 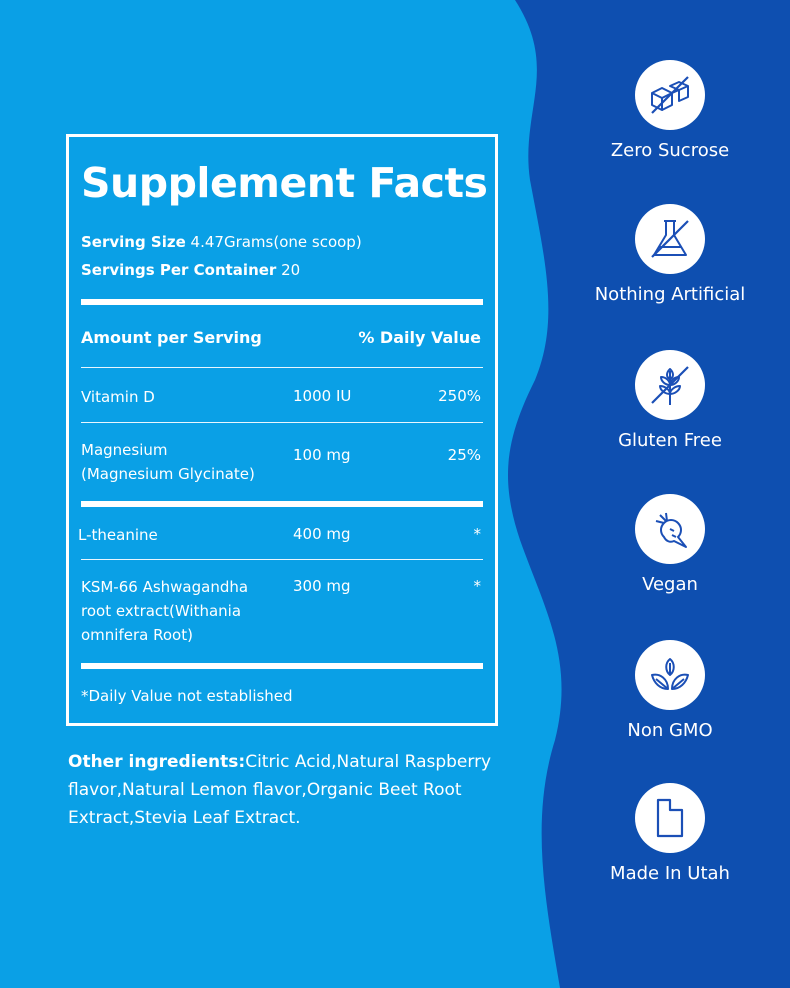 I want to click on servings-label: Servings Per Container, so click(x=179, y=270).